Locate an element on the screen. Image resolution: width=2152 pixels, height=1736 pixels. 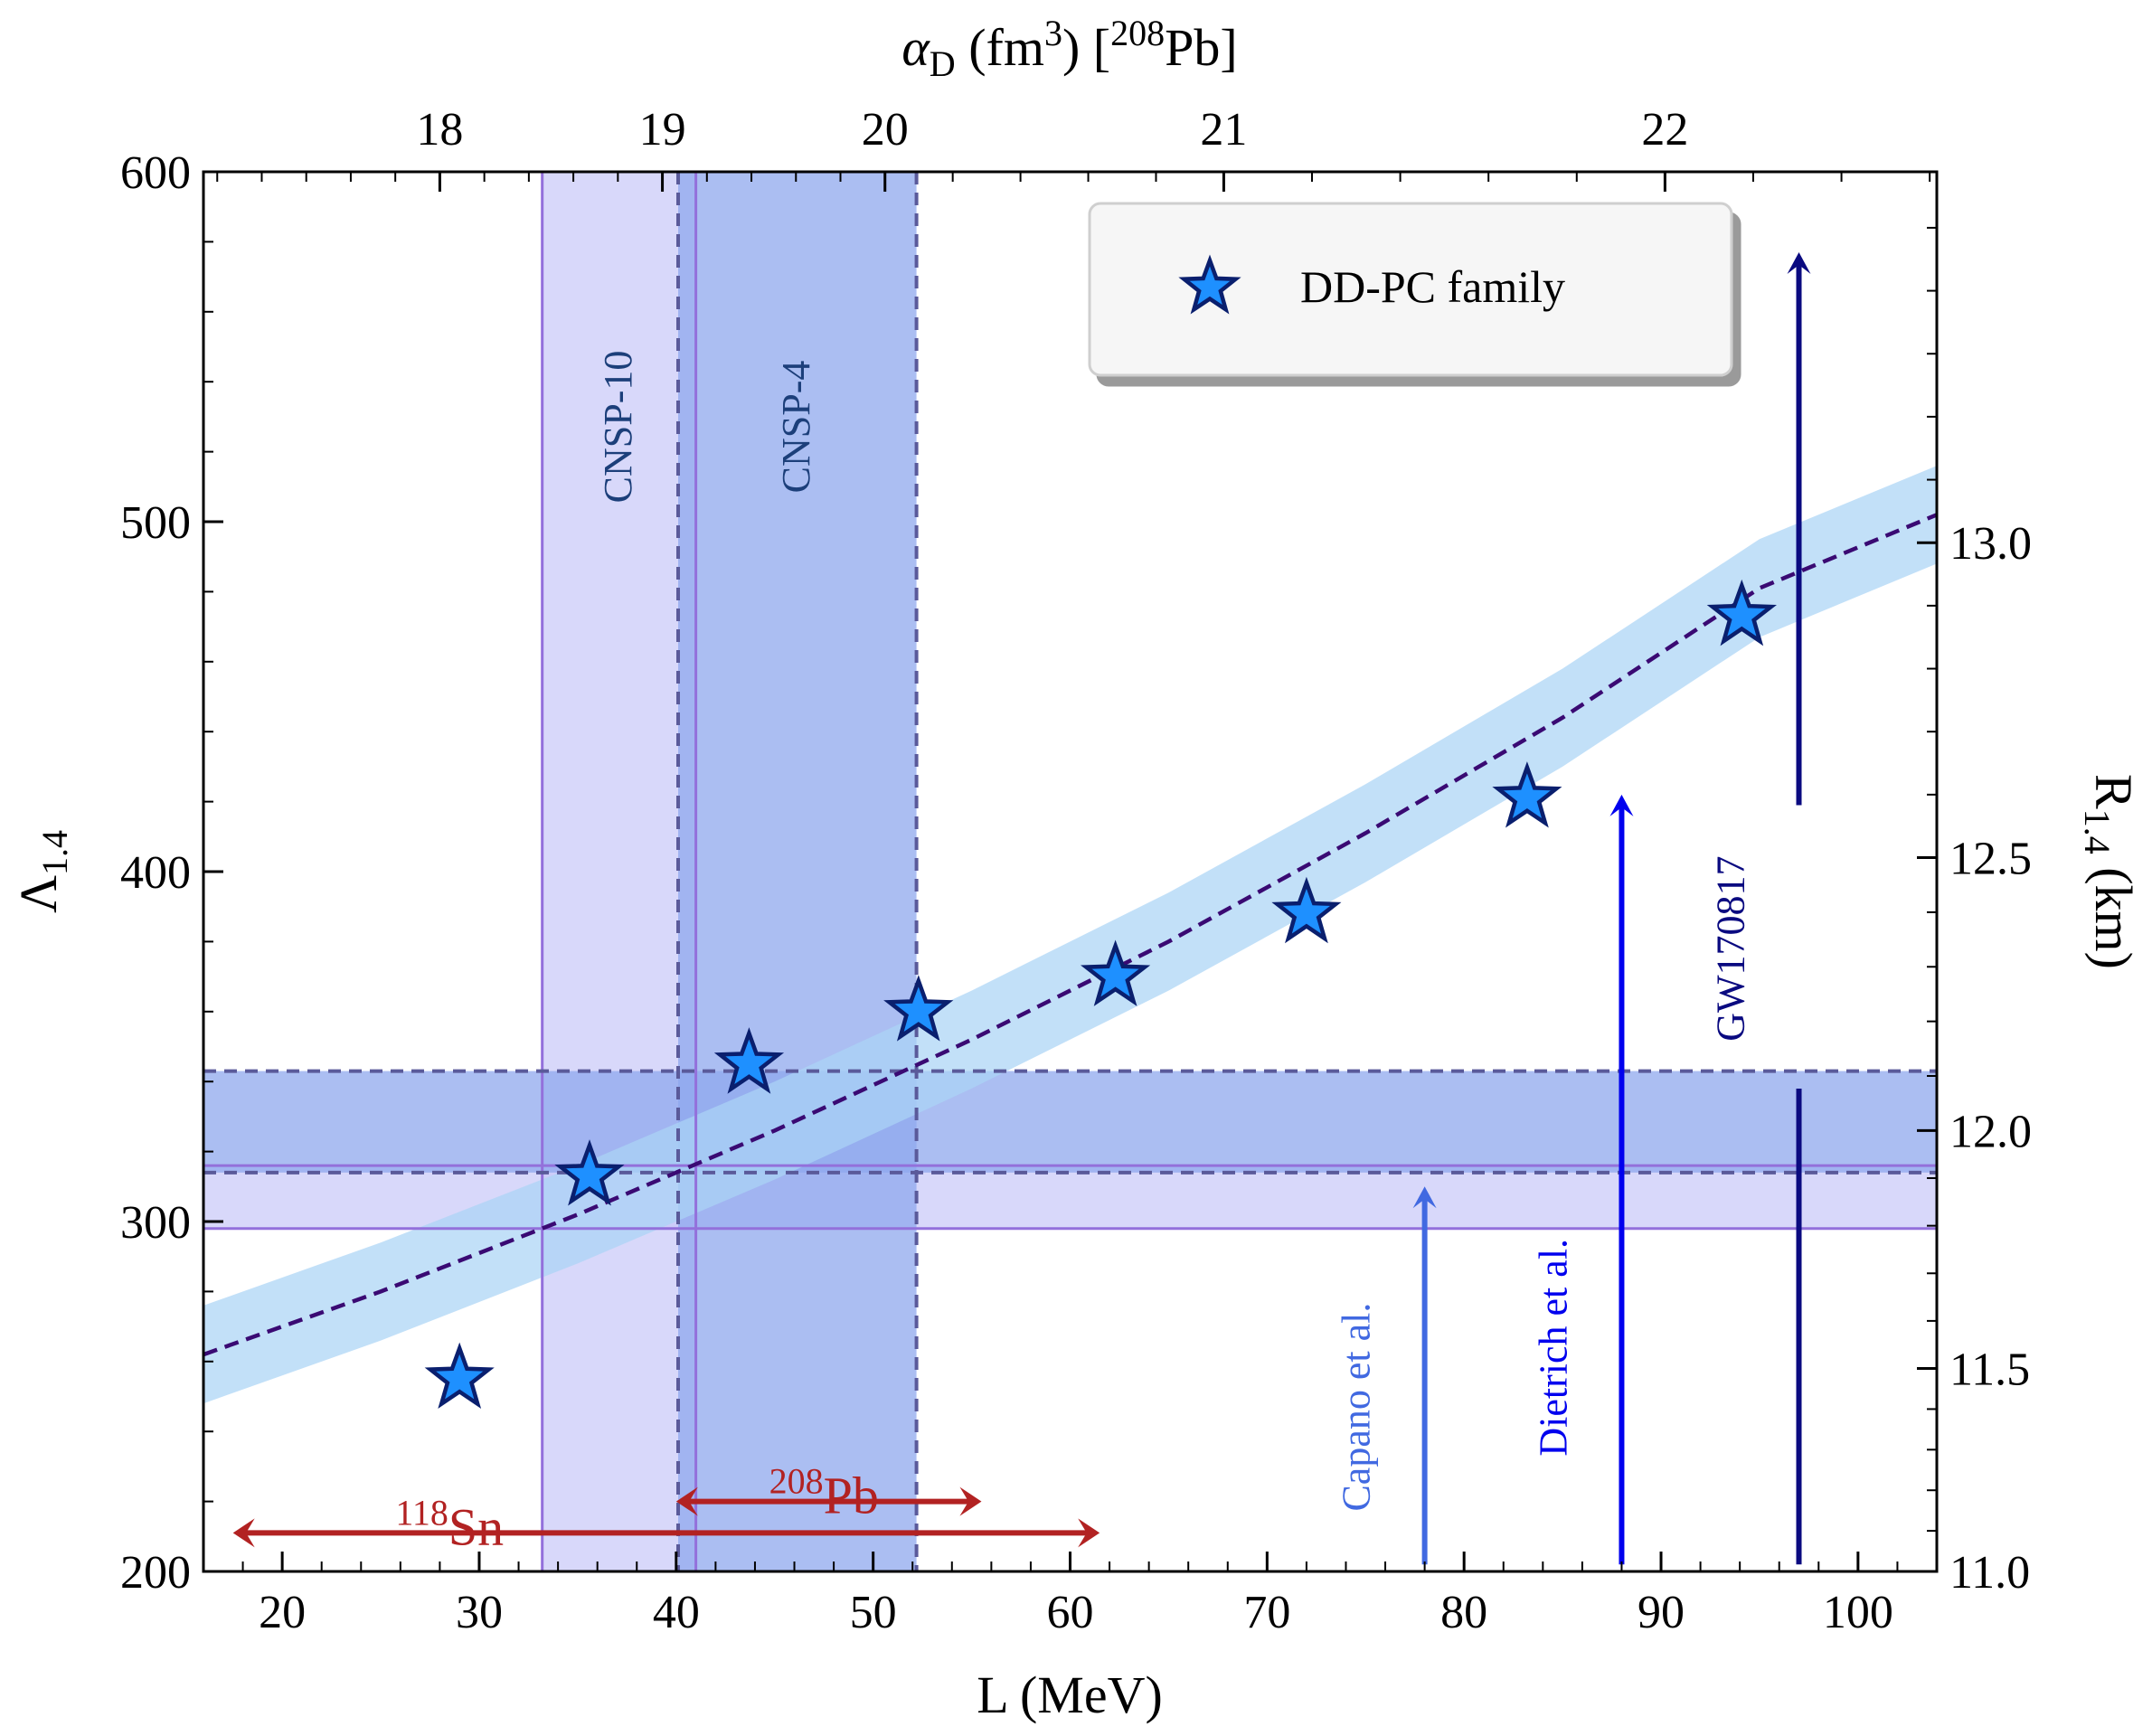
x-axis-title: L (MeV) is located at coordinates (1070, 1695).